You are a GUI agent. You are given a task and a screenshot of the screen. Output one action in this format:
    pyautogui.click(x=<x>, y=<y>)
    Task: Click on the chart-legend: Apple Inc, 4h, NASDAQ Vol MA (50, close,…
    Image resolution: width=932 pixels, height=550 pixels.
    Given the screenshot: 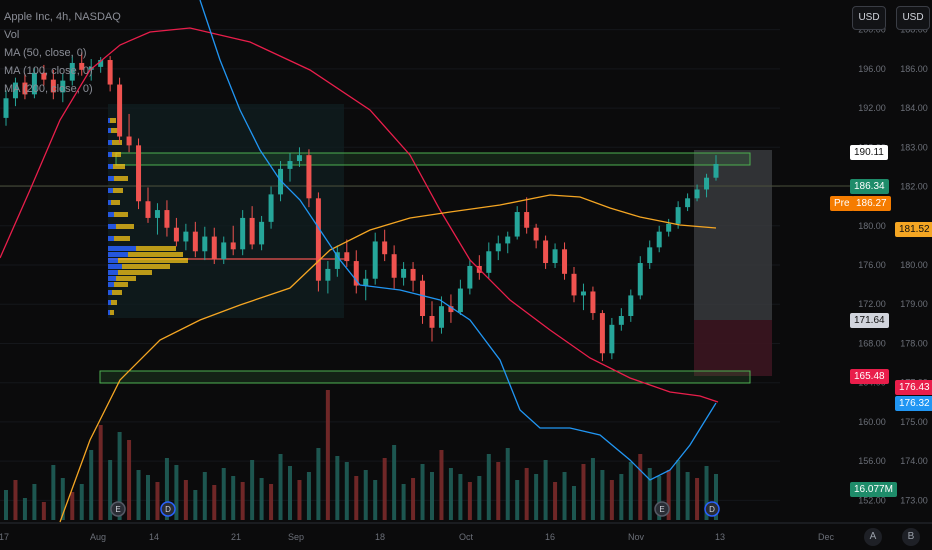 What is the action you would take?
    pyautogui.click(x=62, y=53)
    